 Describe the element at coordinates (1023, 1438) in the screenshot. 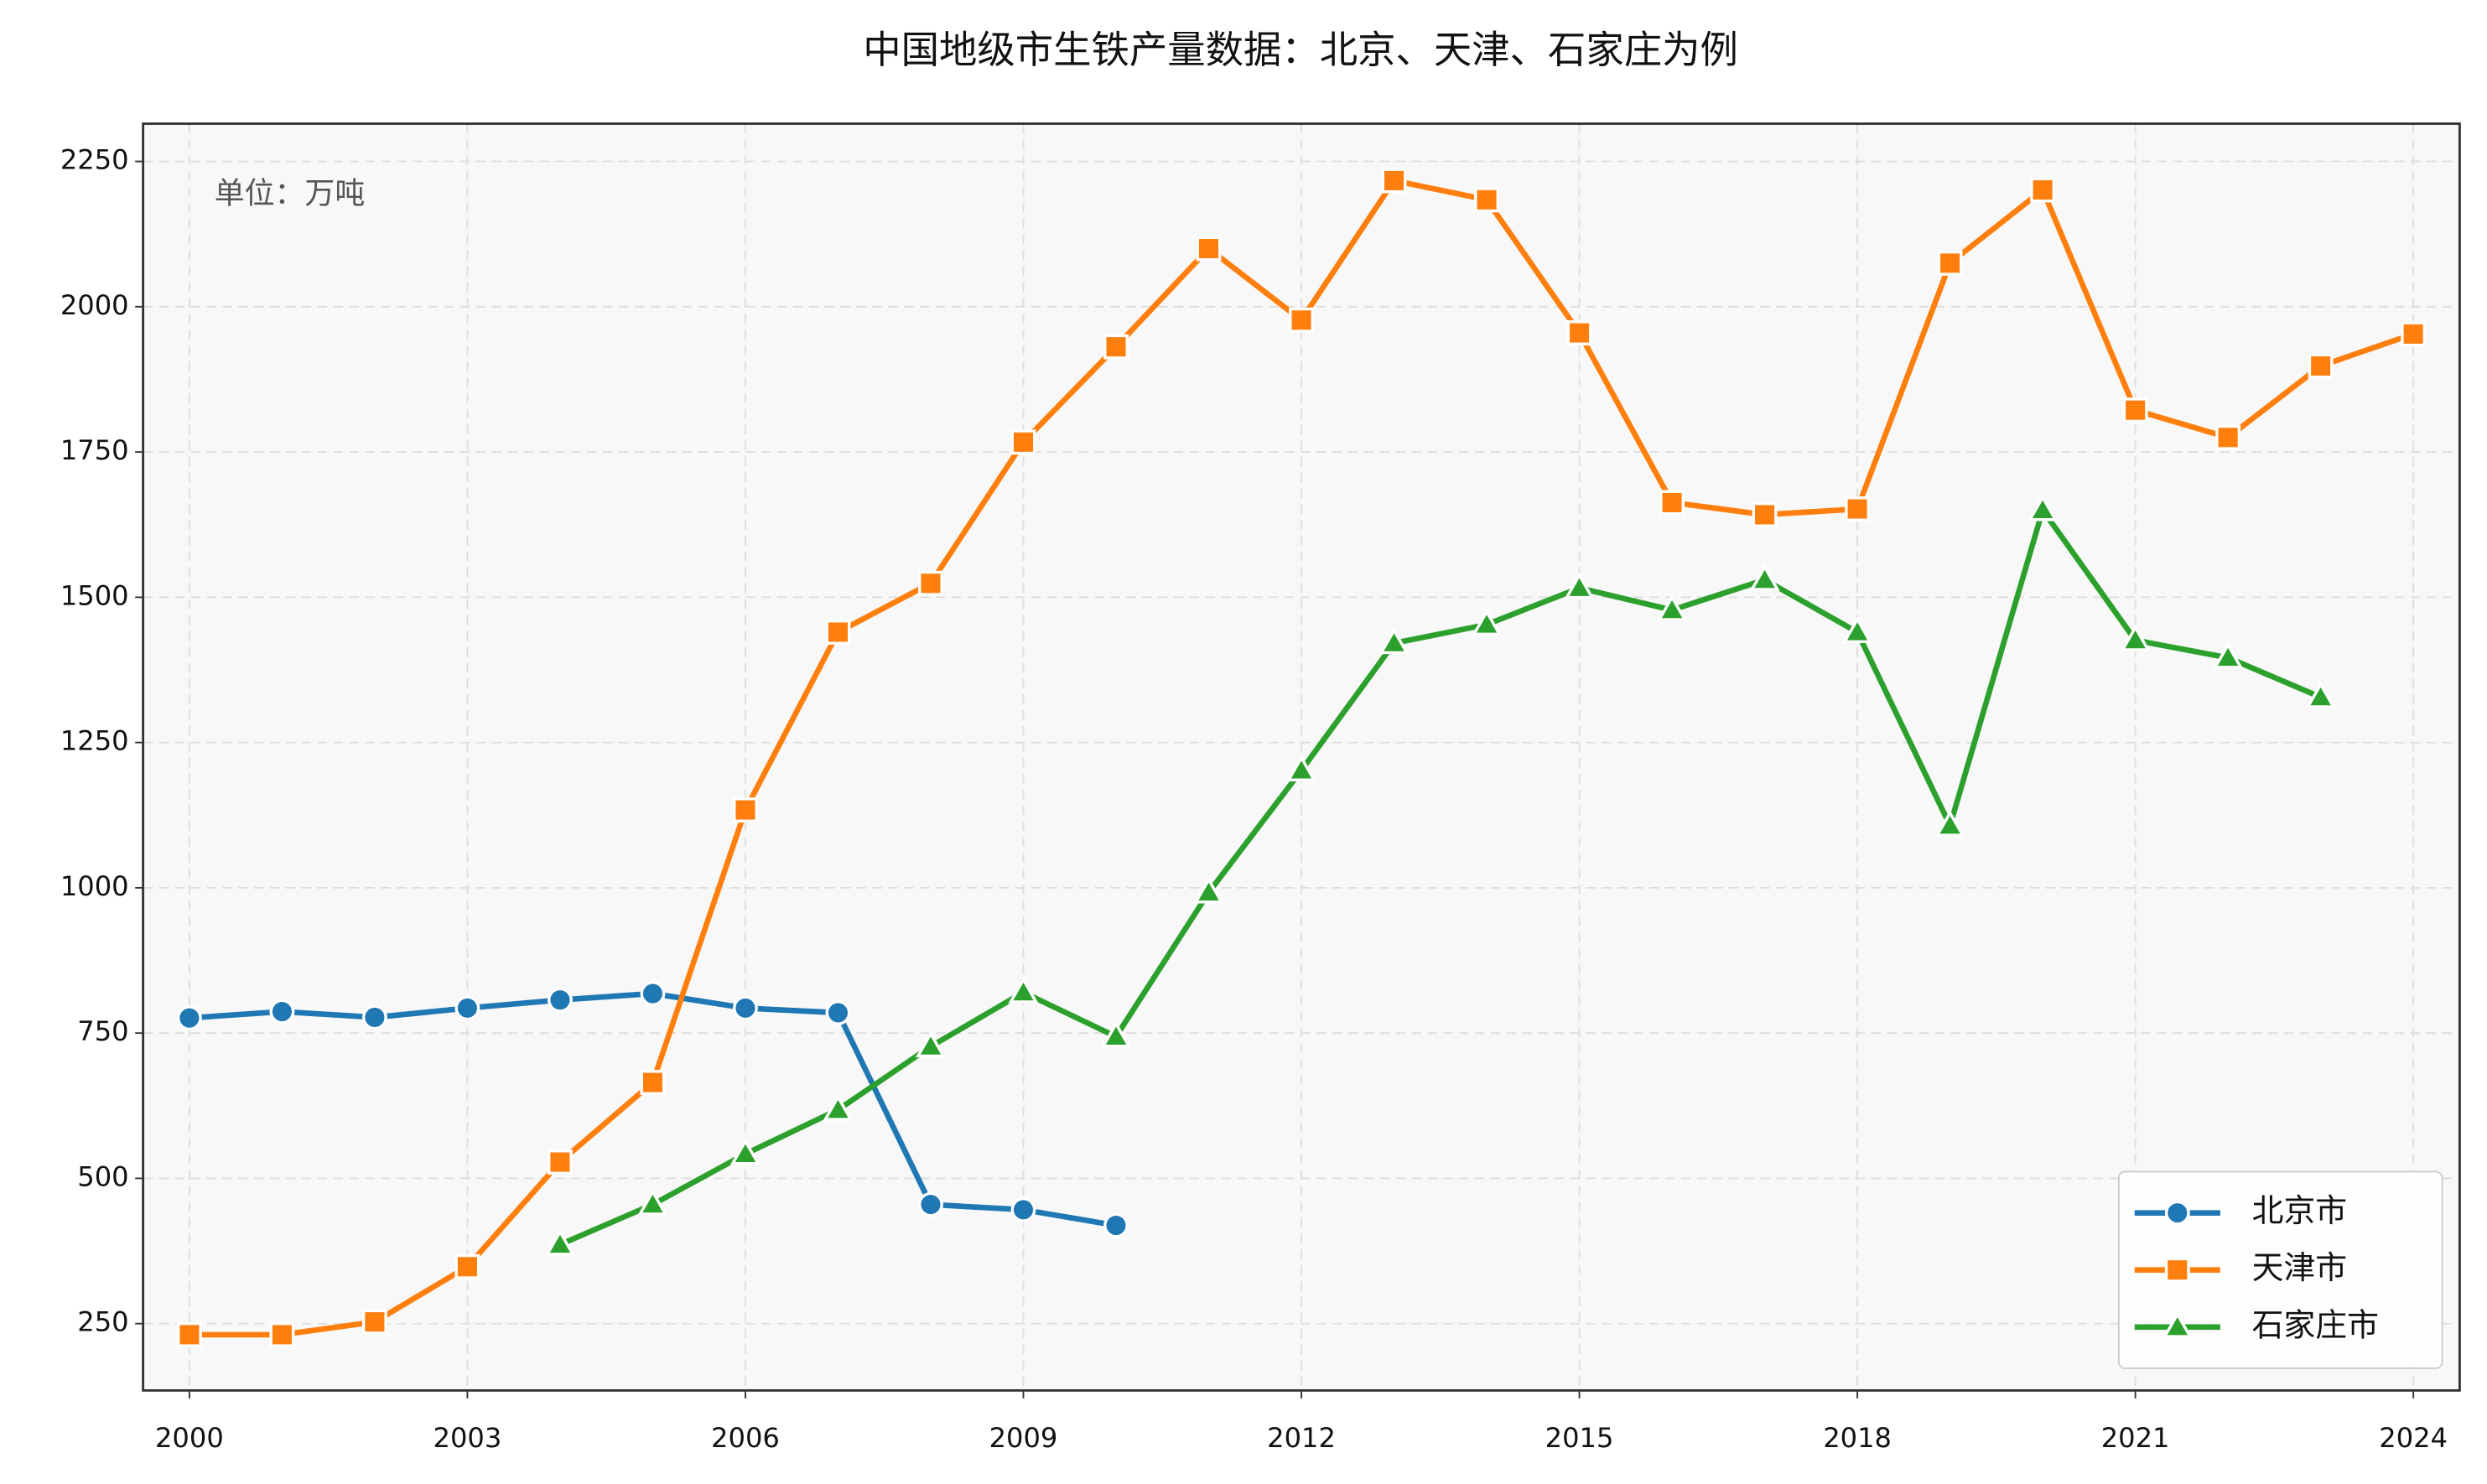

I see `x-tick-label: 2009` at that location.